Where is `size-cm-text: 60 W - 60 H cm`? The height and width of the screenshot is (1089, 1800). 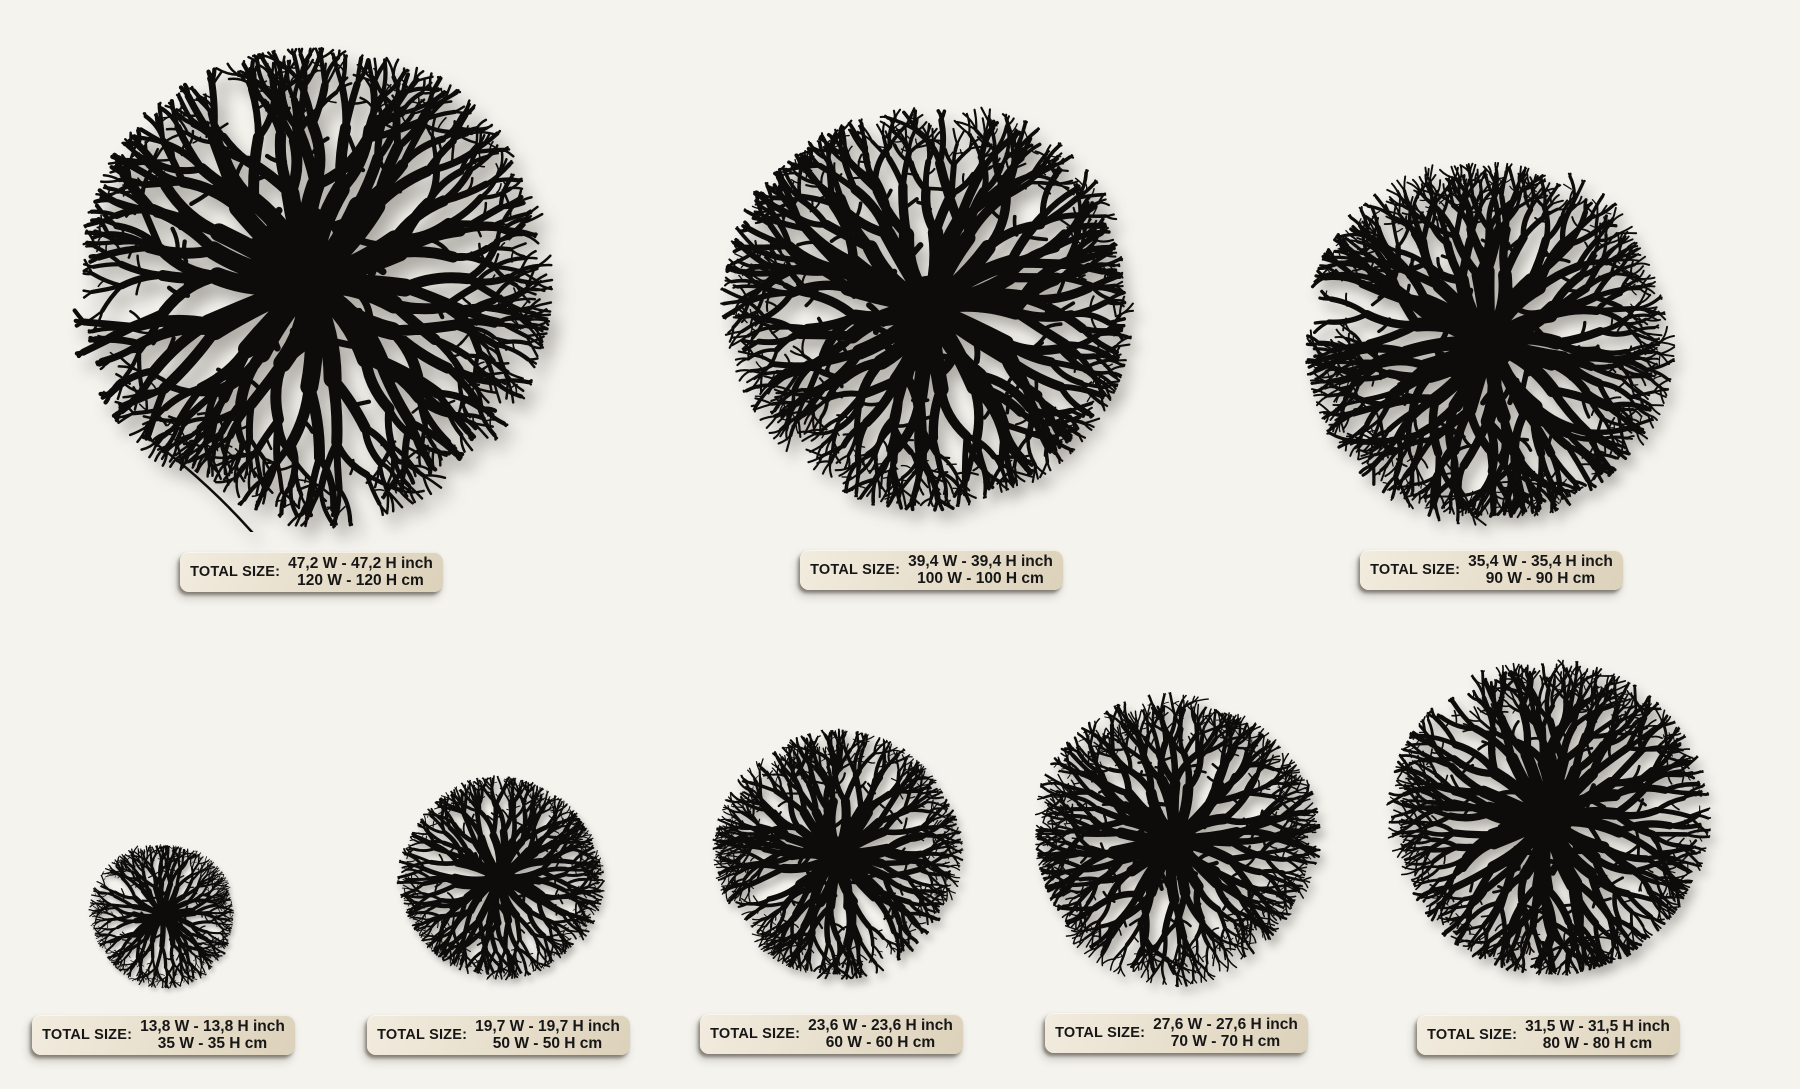
size-cm-text: 60 W - 60 H cm is located at coordinates (880, 1042).